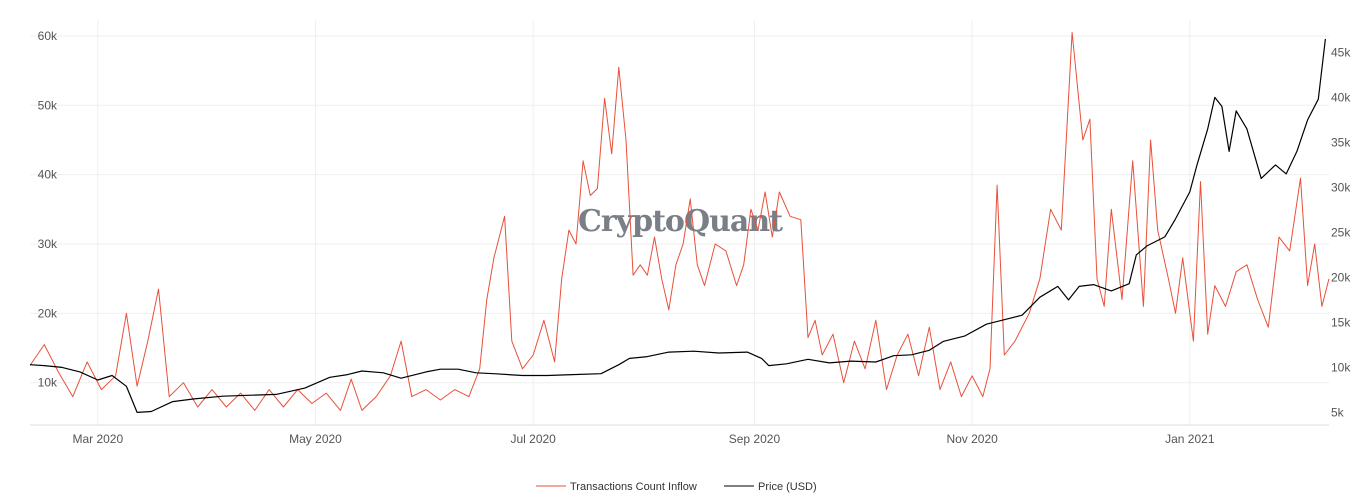 This screenshot has width=1359, height=500. What do you see at coordinates (315, 439) in the screenshot?
I see `x-tick-label: May 2020` at bounding box center [315, 439].